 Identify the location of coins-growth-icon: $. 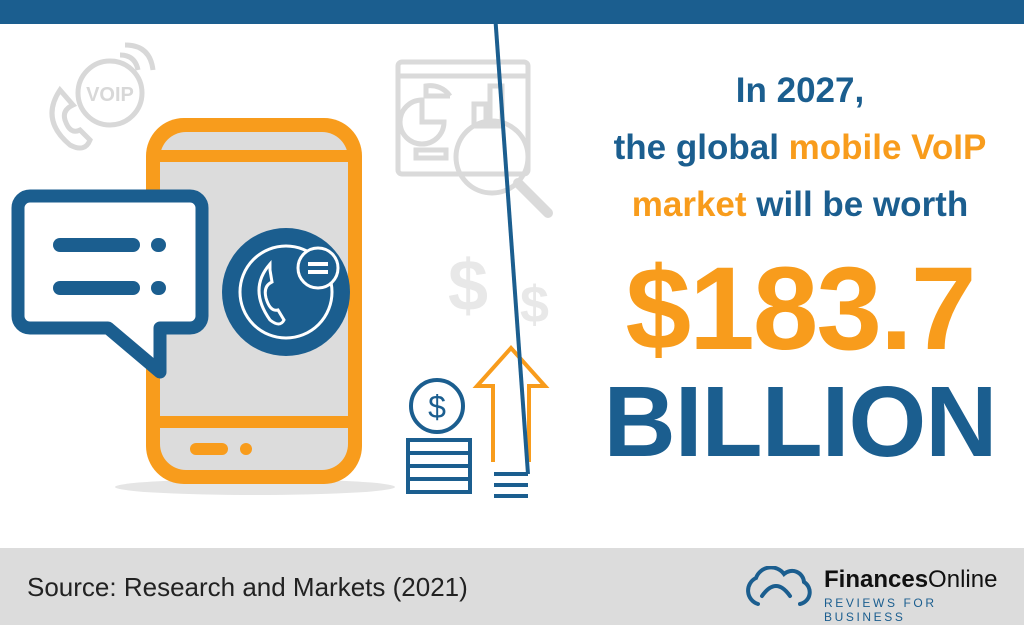
(478, 261).